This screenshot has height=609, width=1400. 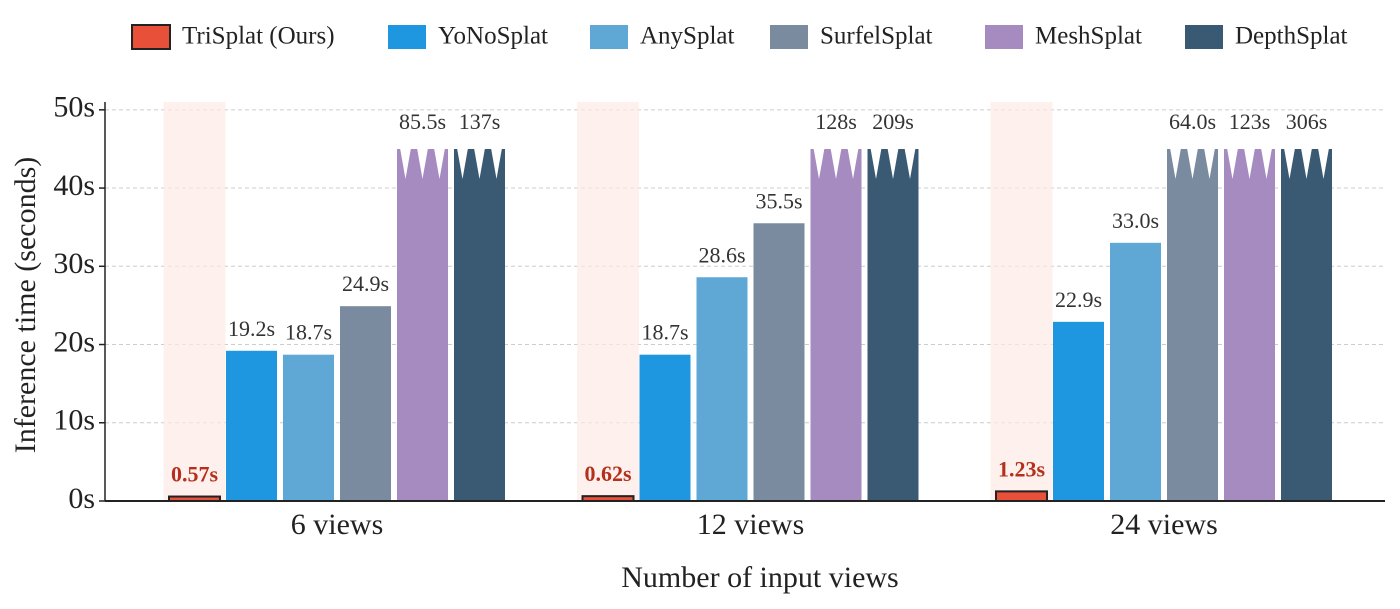 What do you see at coordinates (422, 121) in the screenshot?
I see `value-label: 85.5s` at bounding box center [422, 121].